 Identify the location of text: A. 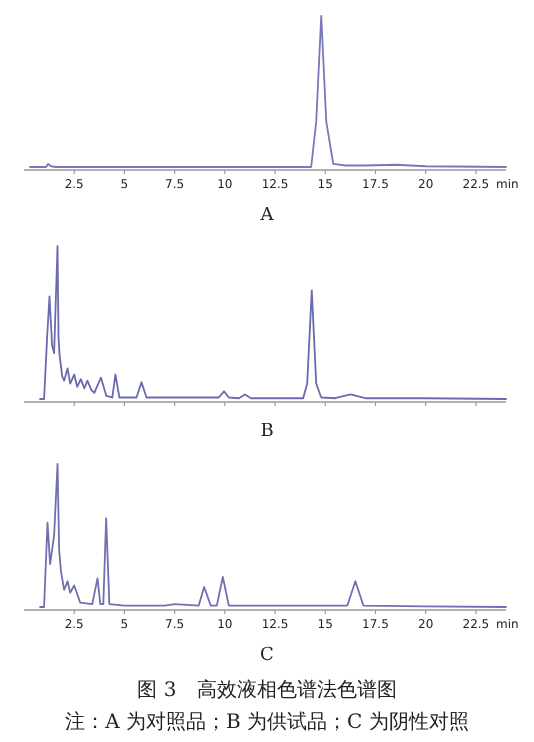
(266, 216).